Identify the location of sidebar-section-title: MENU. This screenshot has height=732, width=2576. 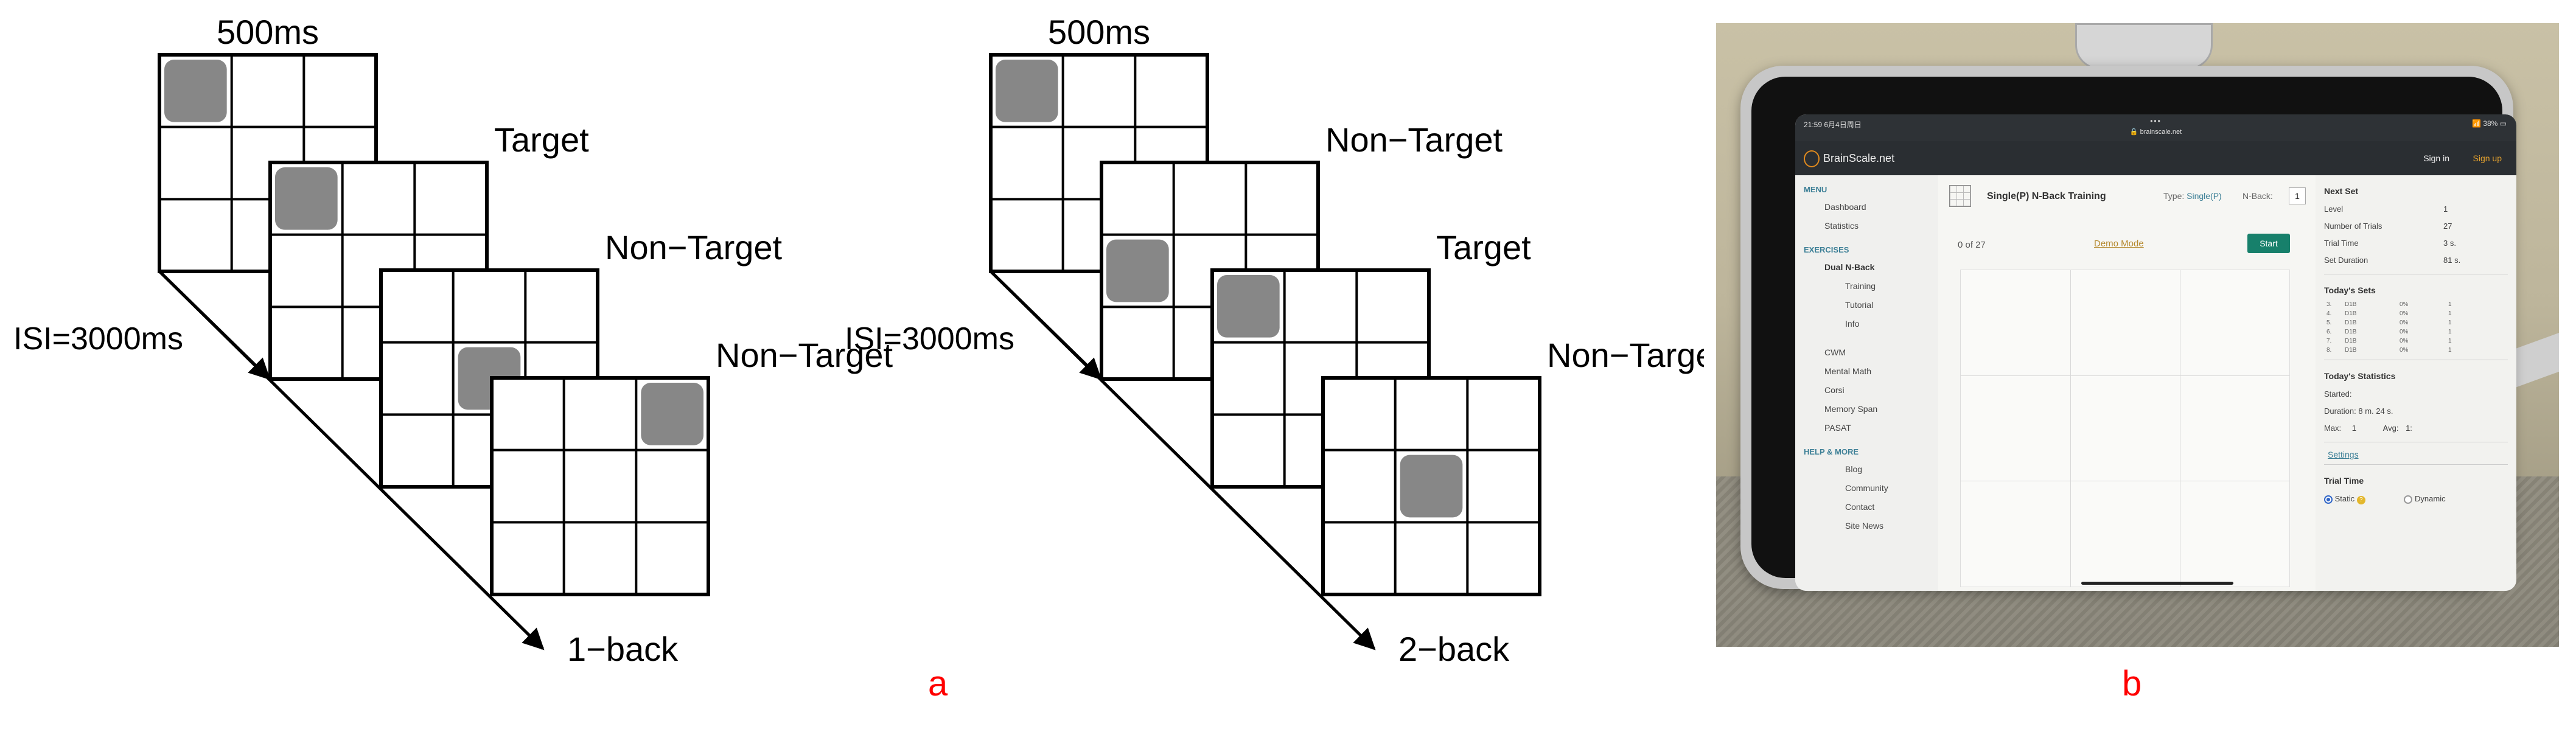
(1815, 189).